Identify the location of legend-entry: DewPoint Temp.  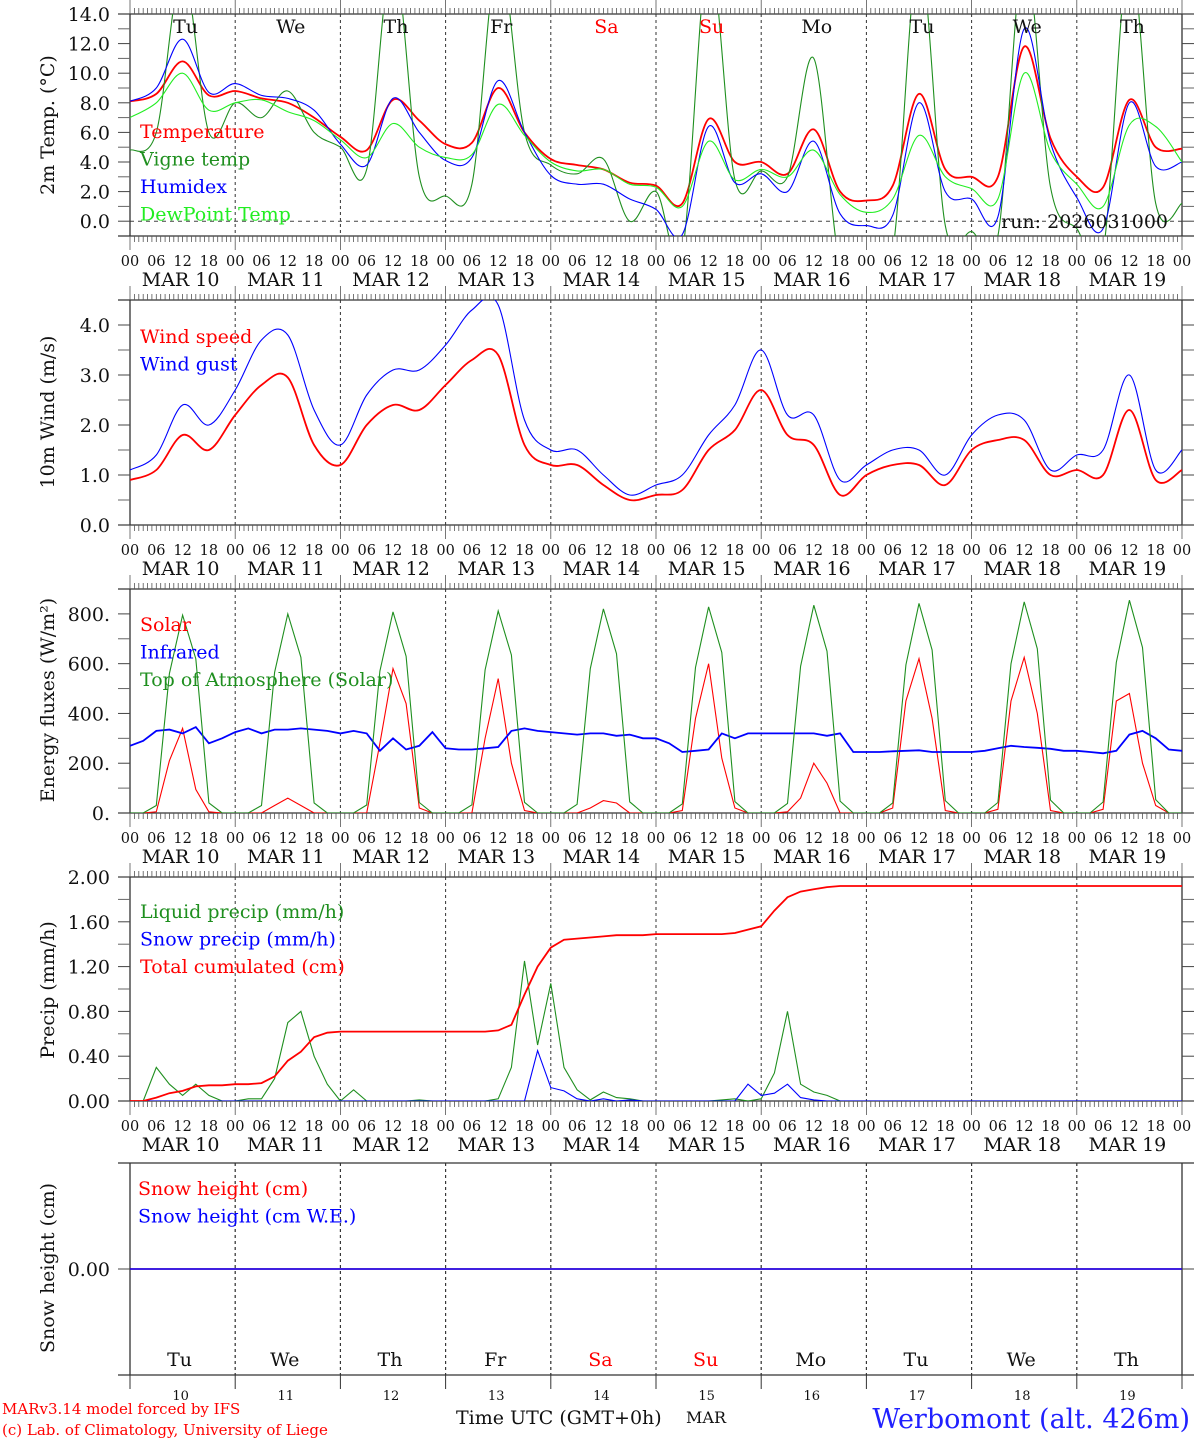
(215, 215).